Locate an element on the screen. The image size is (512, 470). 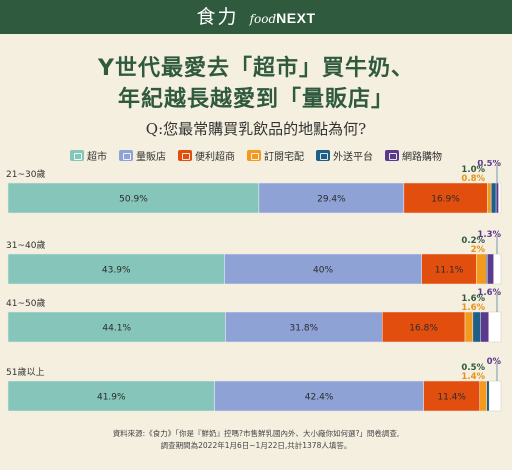
convenience-store-icon is located at coordinates (185, 155).